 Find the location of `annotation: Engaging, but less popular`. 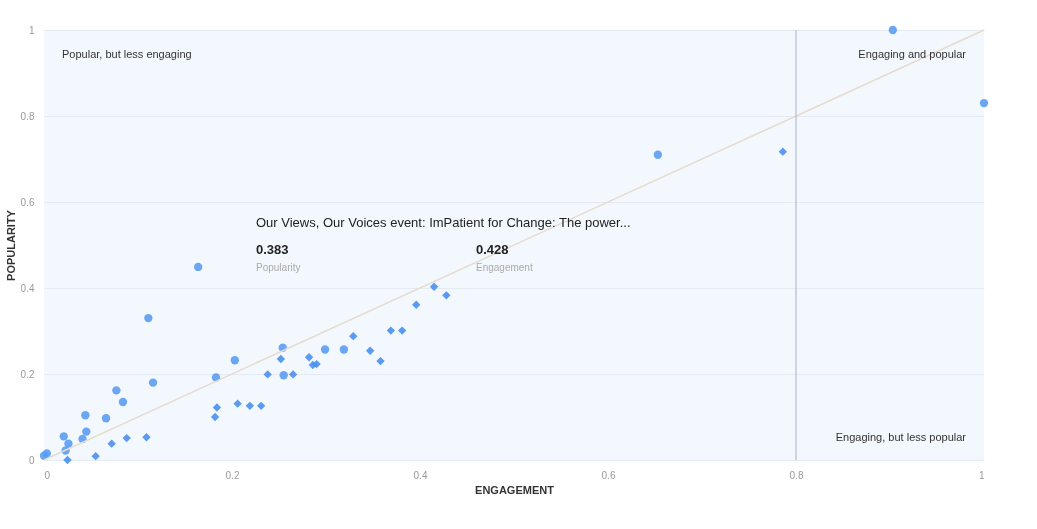

annotation: Engaging, but less popular is located at coordinates (901, 437).